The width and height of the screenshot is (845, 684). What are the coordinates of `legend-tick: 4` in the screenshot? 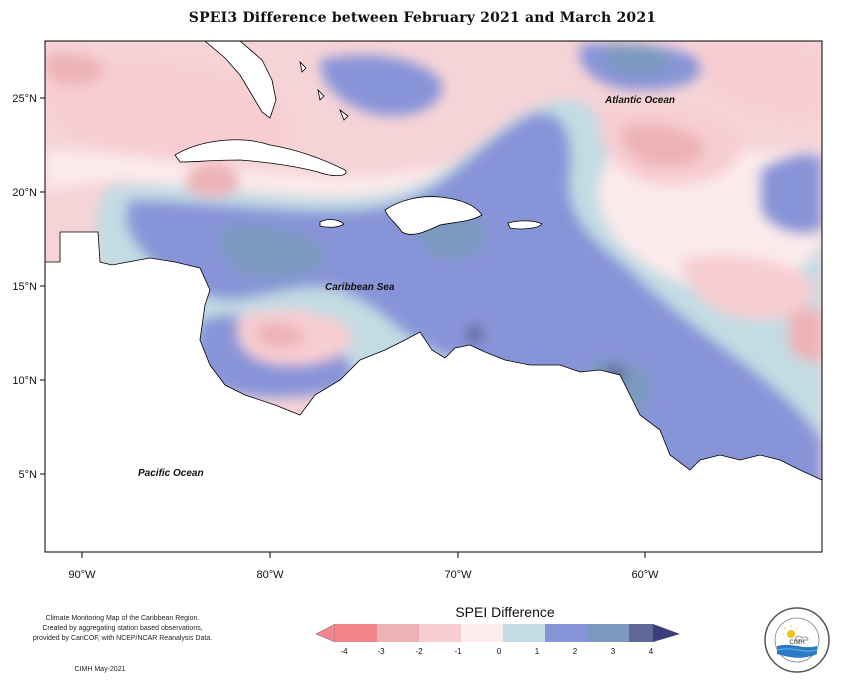 It's located at (651, 651).